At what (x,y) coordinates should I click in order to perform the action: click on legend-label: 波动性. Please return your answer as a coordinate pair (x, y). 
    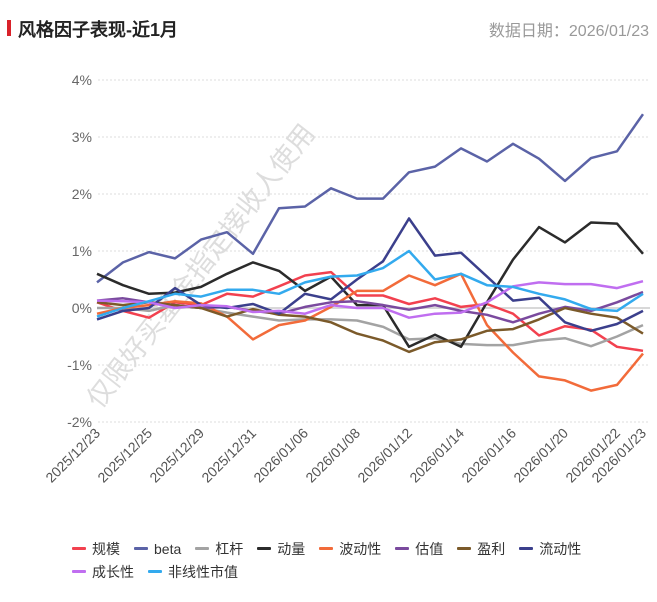
    Looking at the image, I should click on (360, 548).